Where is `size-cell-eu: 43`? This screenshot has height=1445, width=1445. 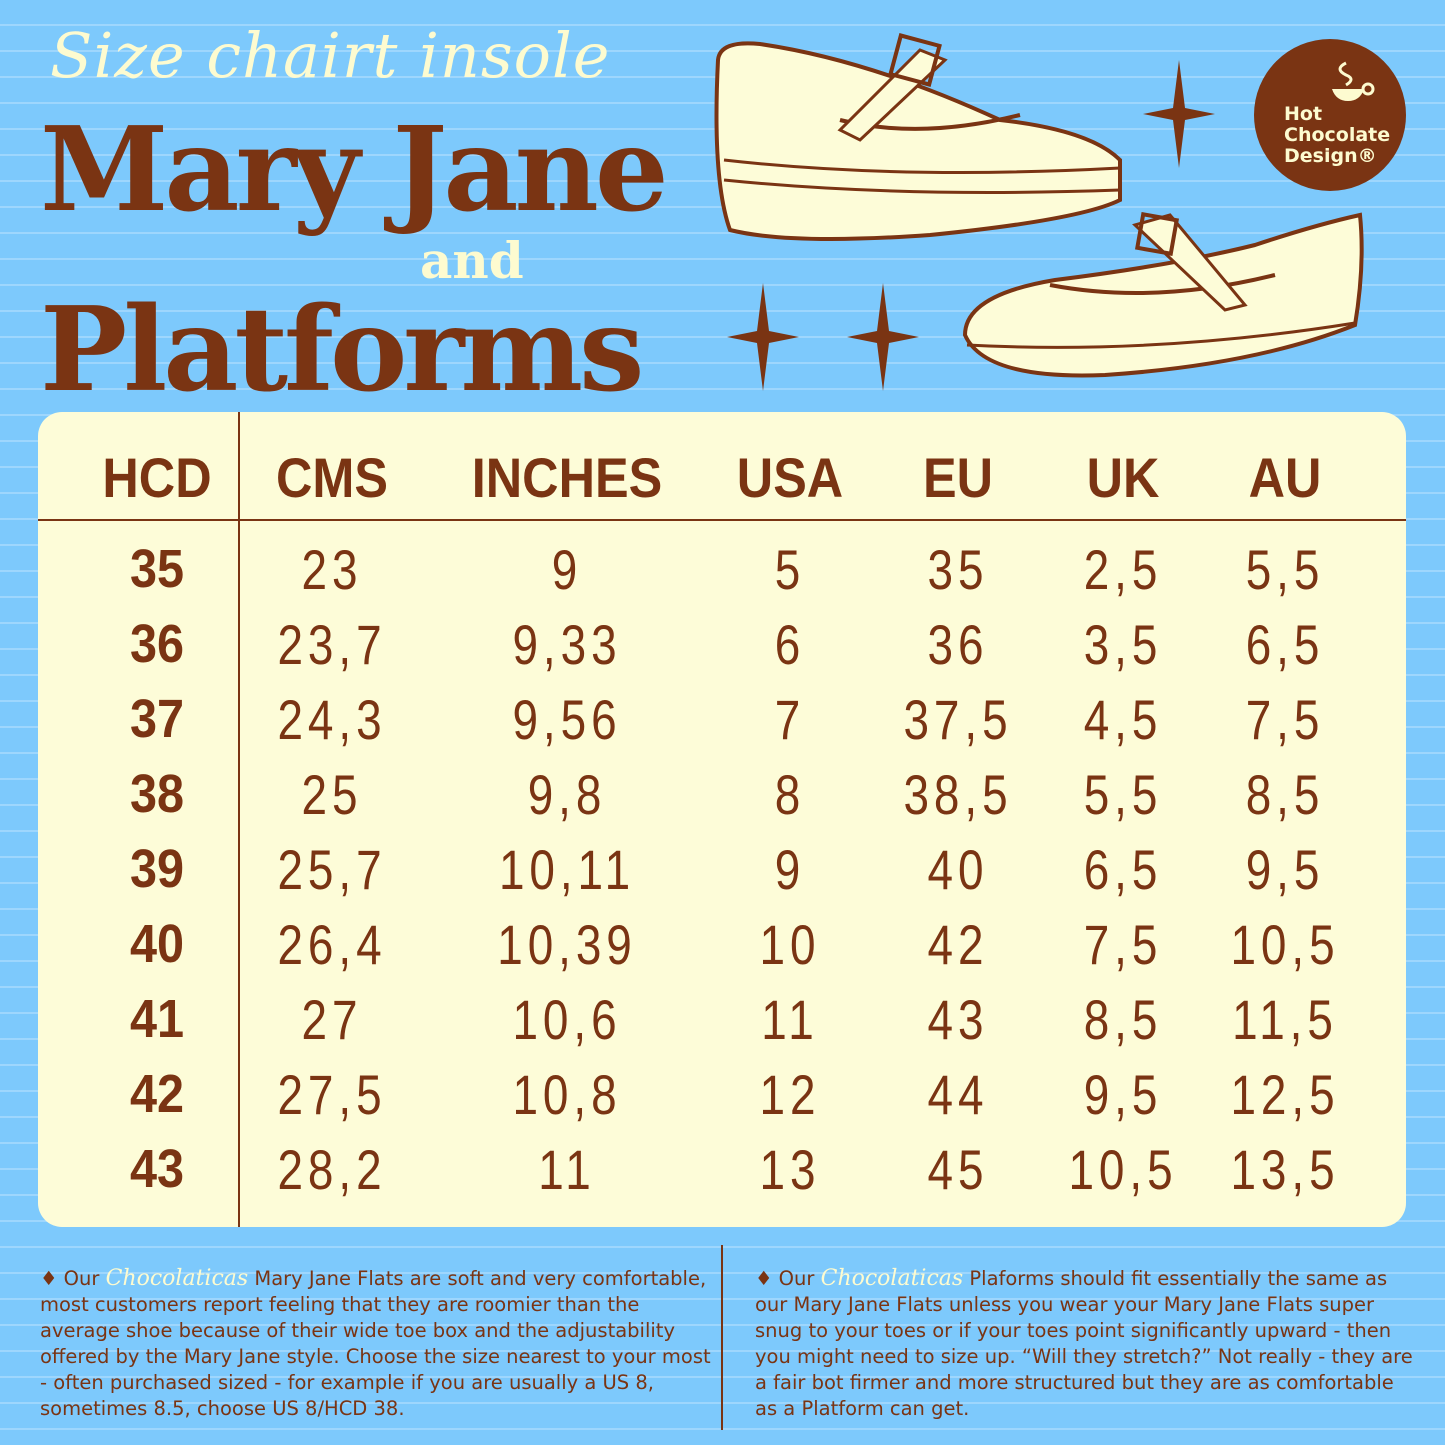
size-cell-eu: 43 is located at coordinates (958, 1019).